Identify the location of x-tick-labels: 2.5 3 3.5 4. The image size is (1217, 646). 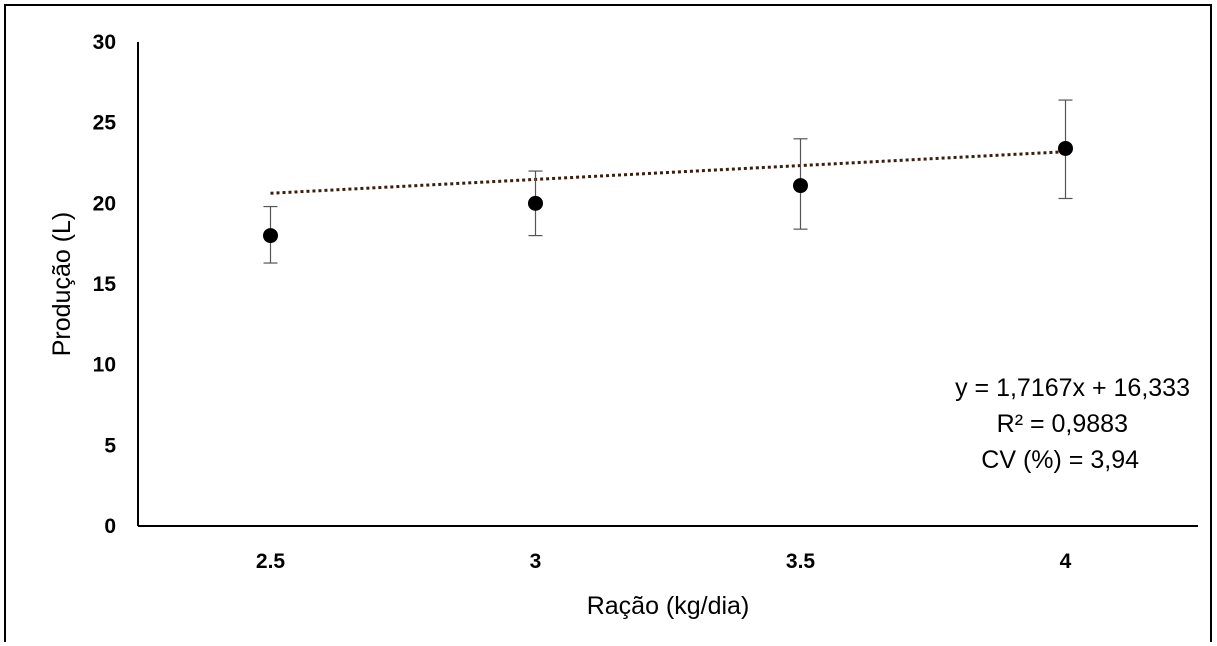
(664, 561).